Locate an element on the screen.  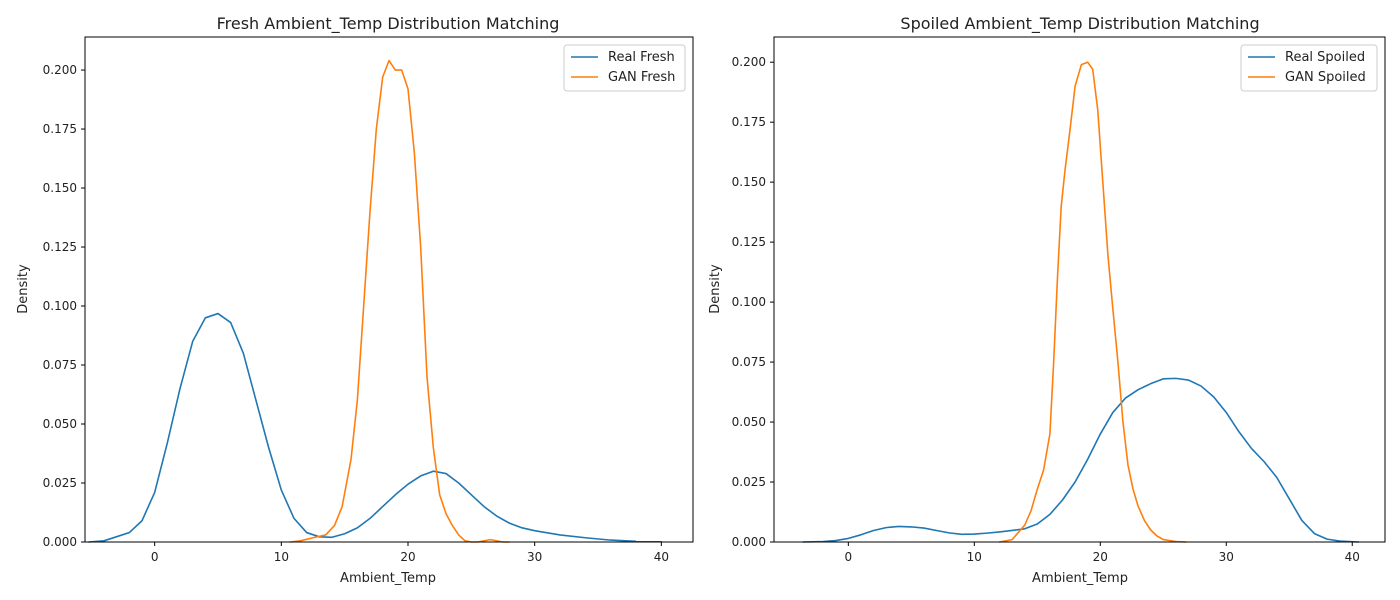
legend-entry-label: Real Fresh is located at coordinates (641, 57).